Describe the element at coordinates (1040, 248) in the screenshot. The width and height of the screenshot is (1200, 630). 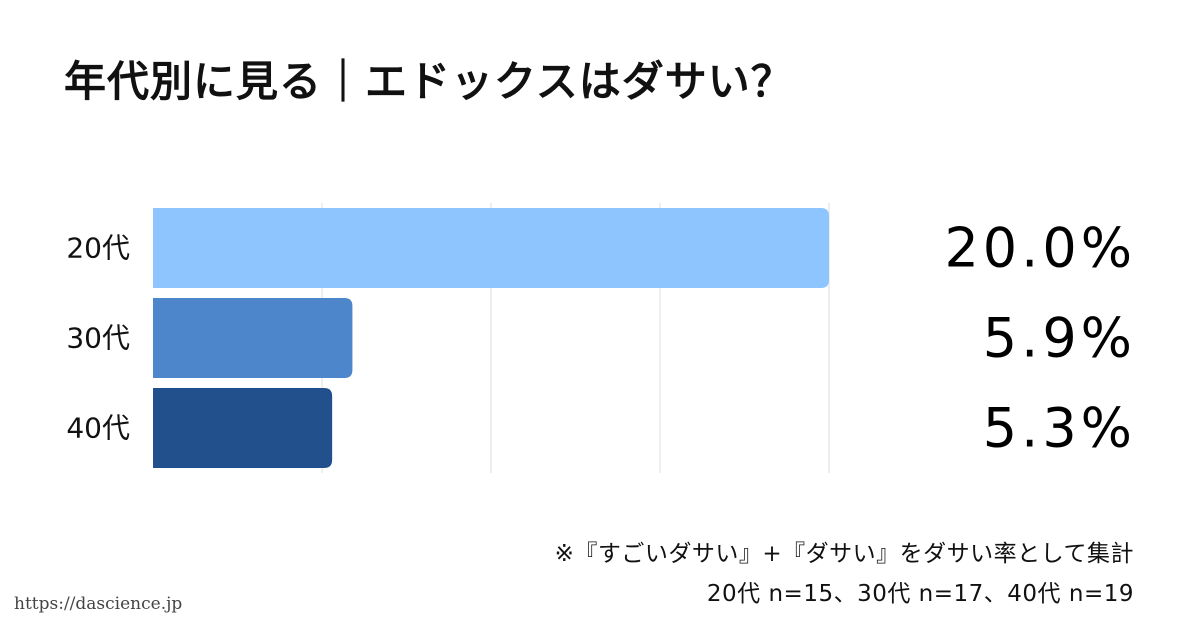
I see `value-label: 20.0%` at that location.